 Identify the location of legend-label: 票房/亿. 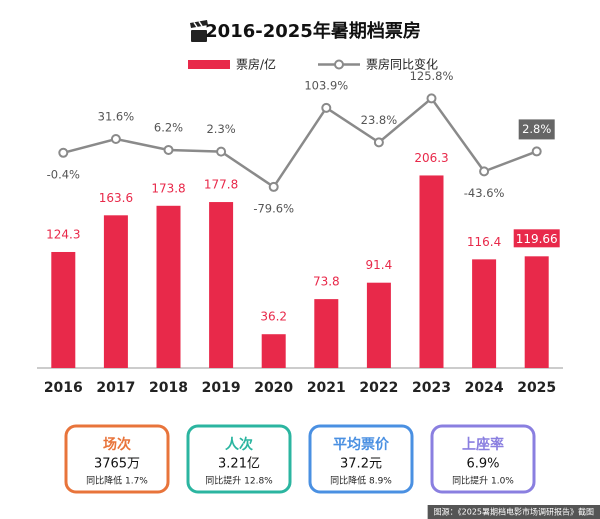
(256, 64).